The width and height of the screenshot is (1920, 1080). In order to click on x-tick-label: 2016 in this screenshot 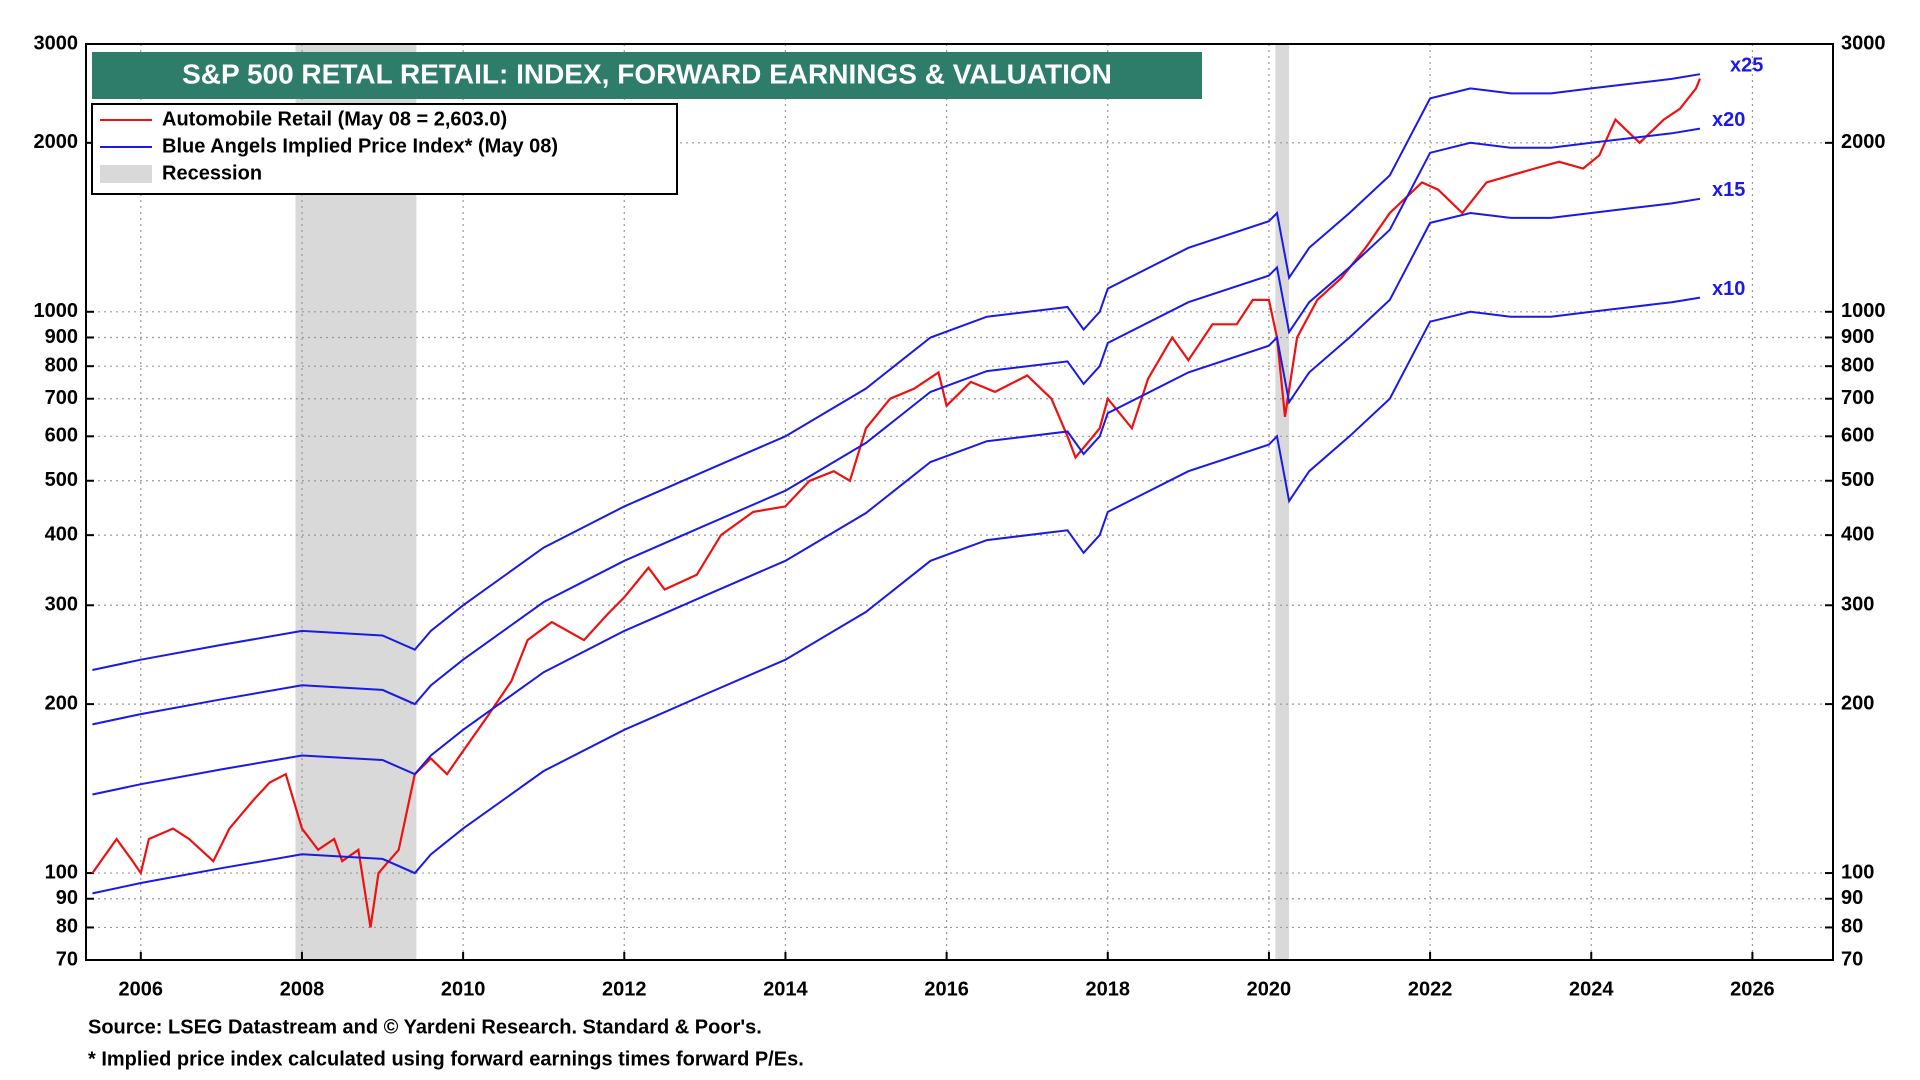, I will do `click(946, 989)`.